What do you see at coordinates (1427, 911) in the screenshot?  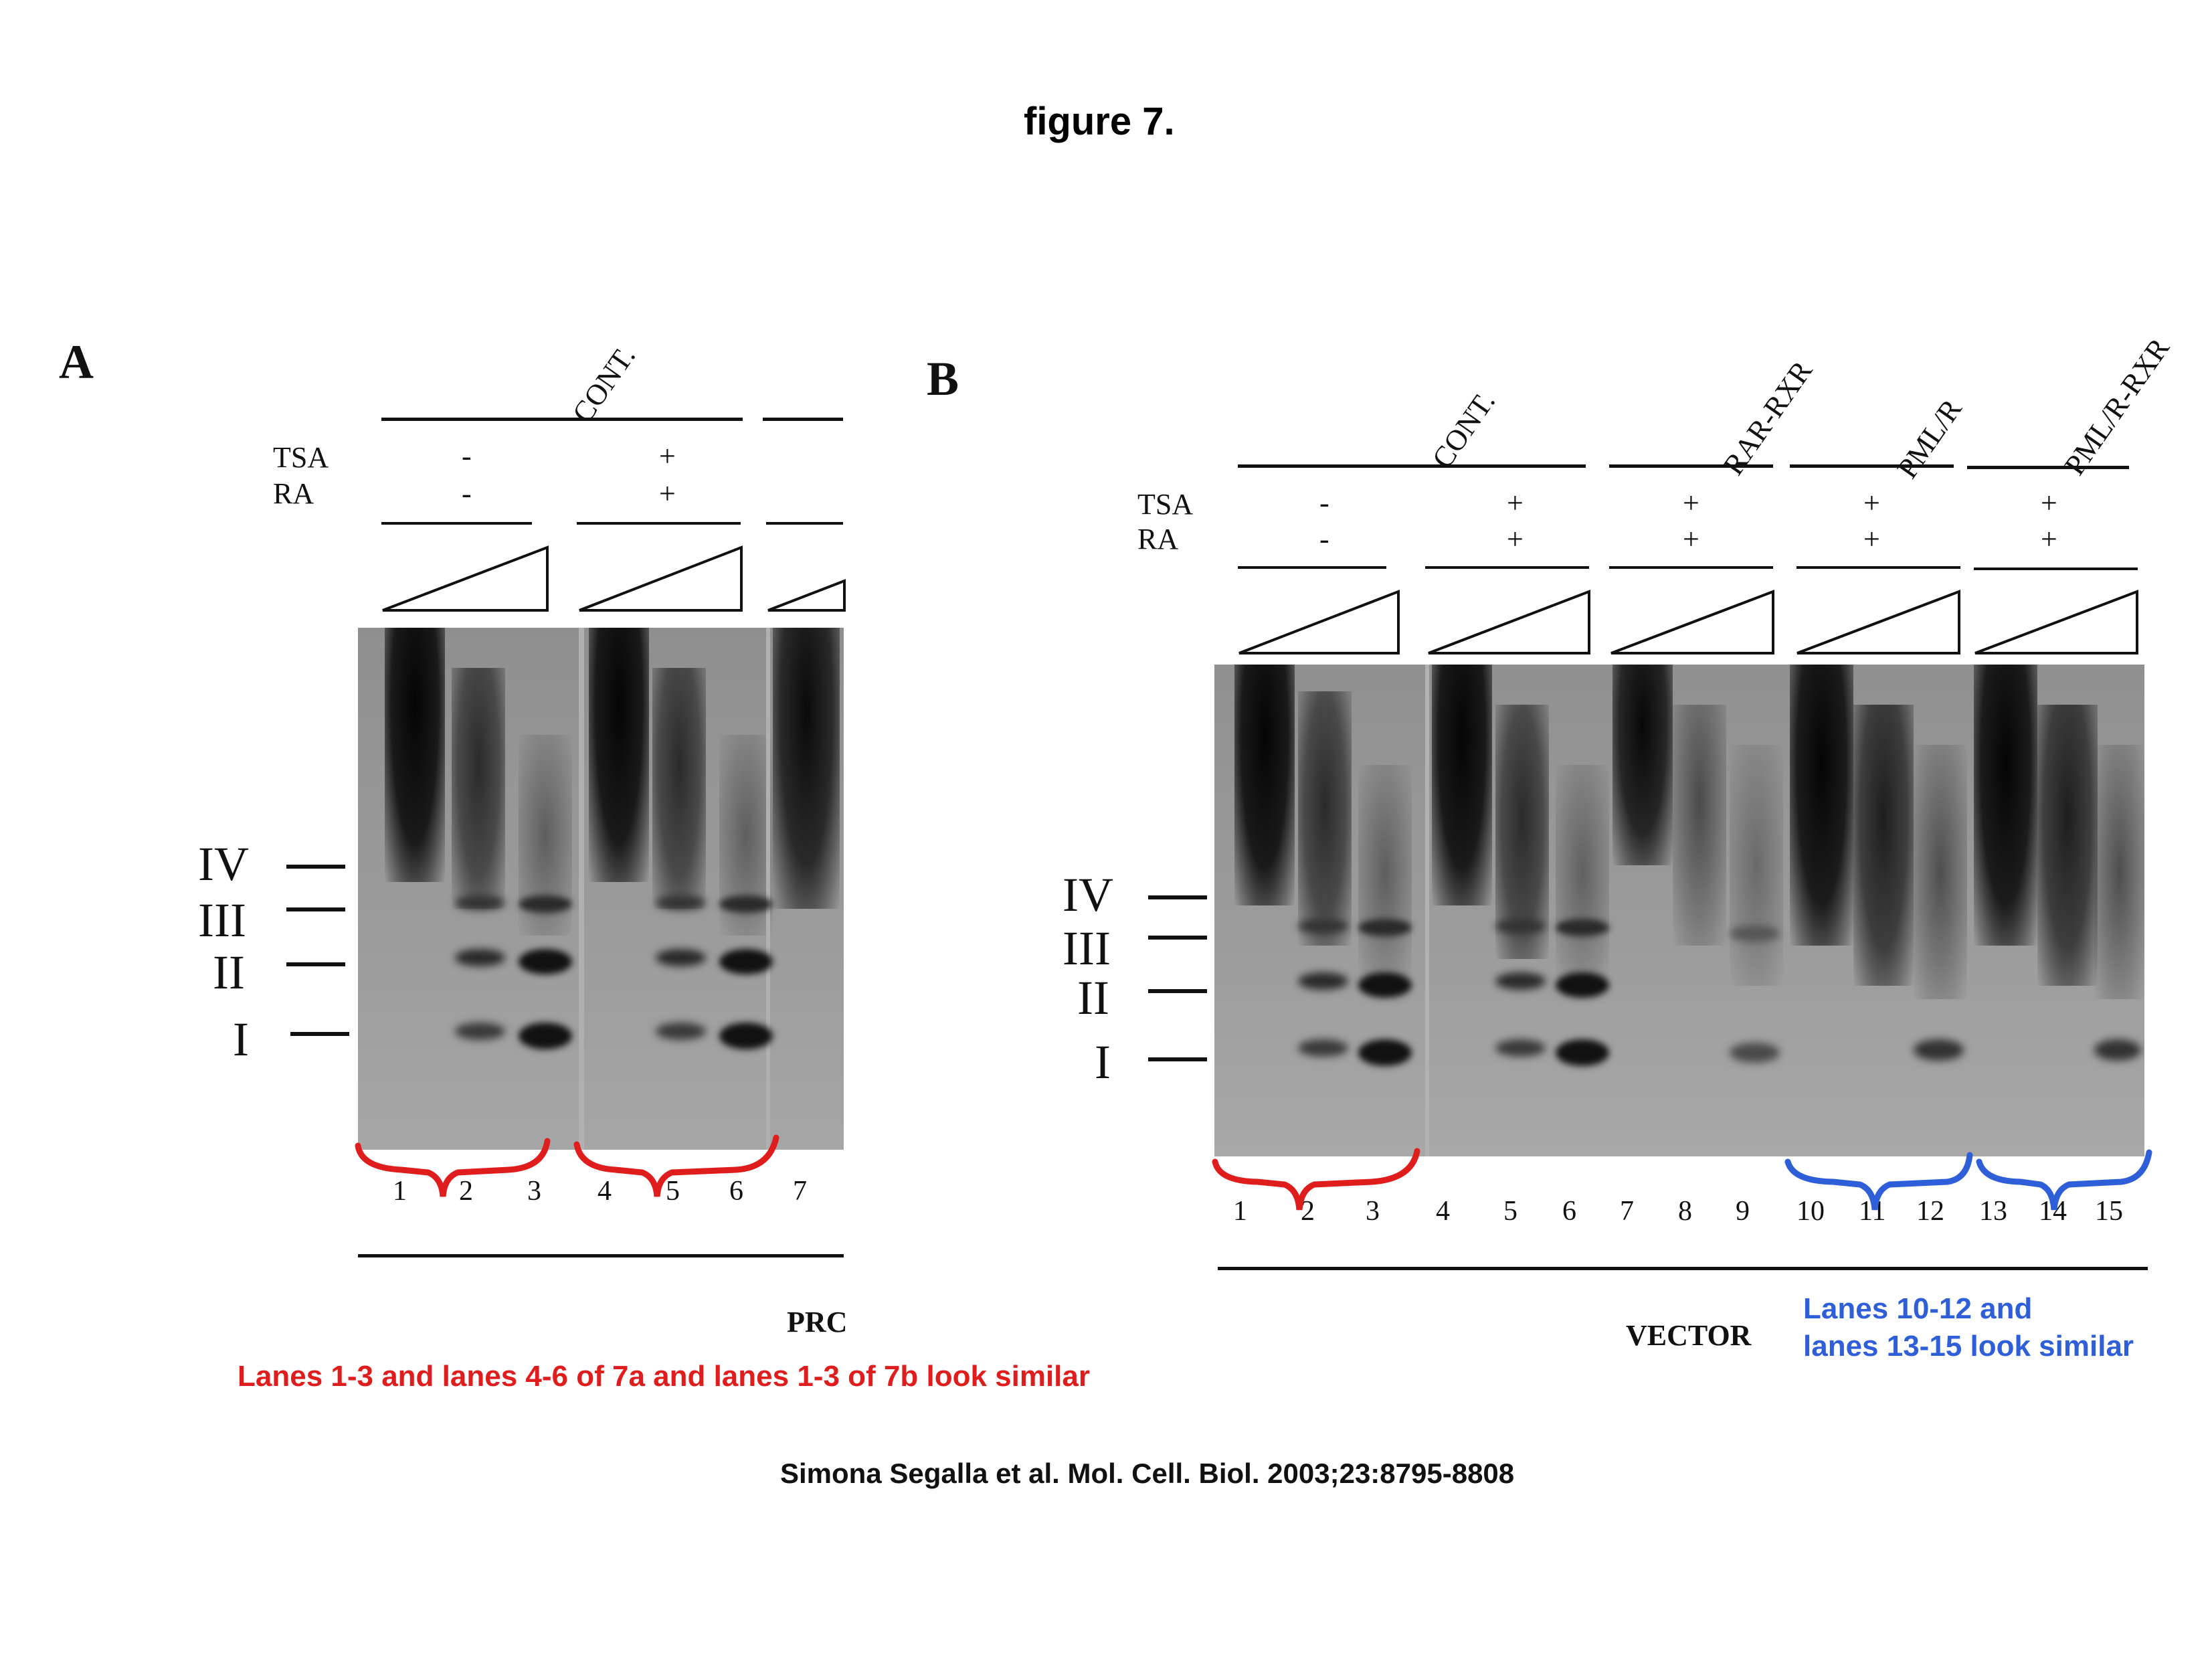 I see `gel-b-divider` at bounding box center [1427, 911].